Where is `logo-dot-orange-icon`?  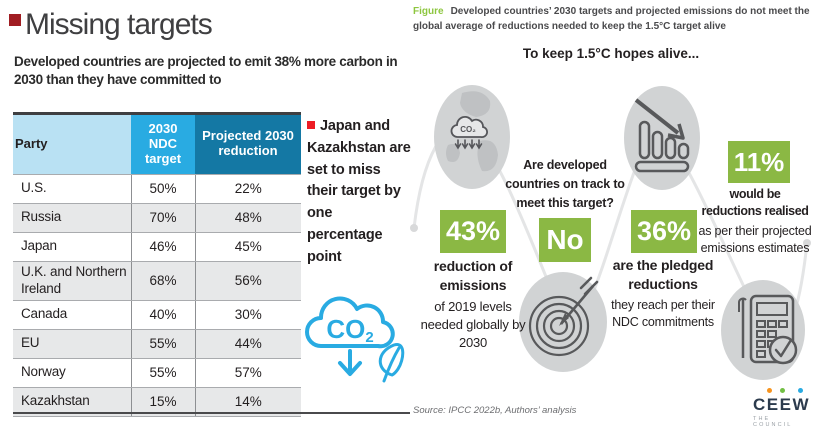
logo-dot-orange-icon is located at coordinates (769, 390).